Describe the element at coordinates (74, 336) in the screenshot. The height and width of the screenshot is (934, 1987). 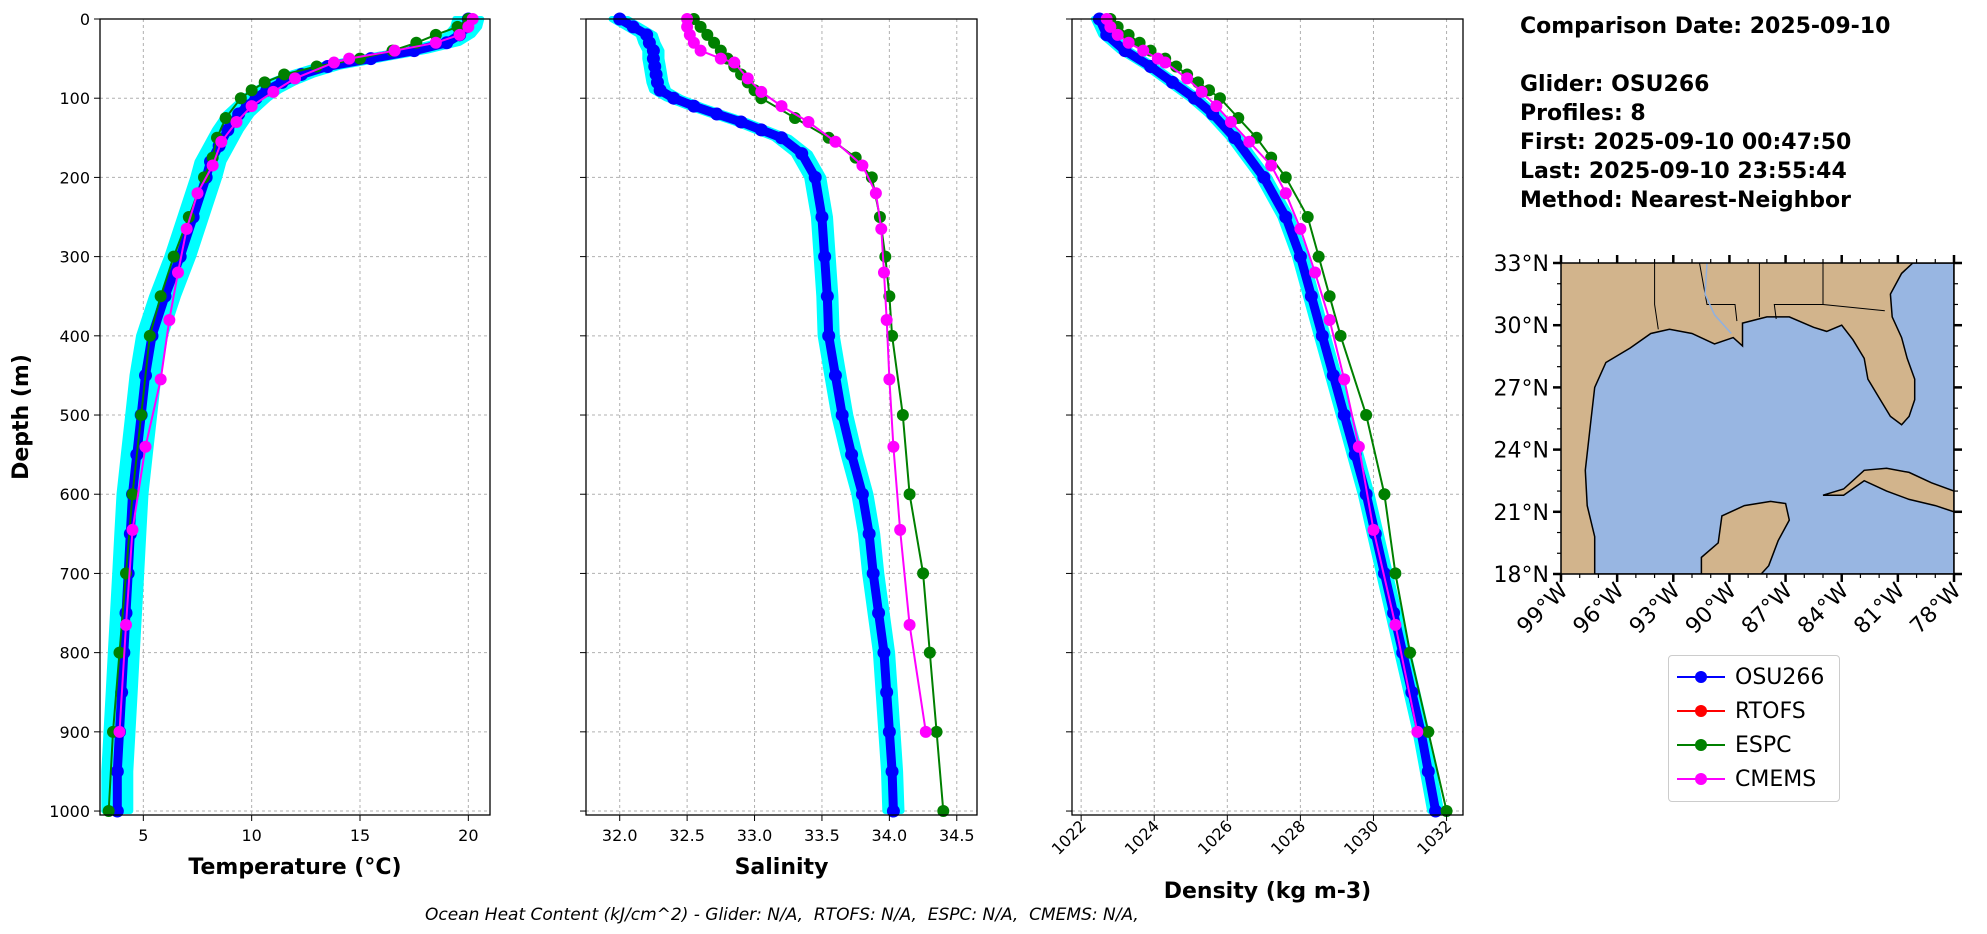
I see `y-tick-label: 400` at that location.